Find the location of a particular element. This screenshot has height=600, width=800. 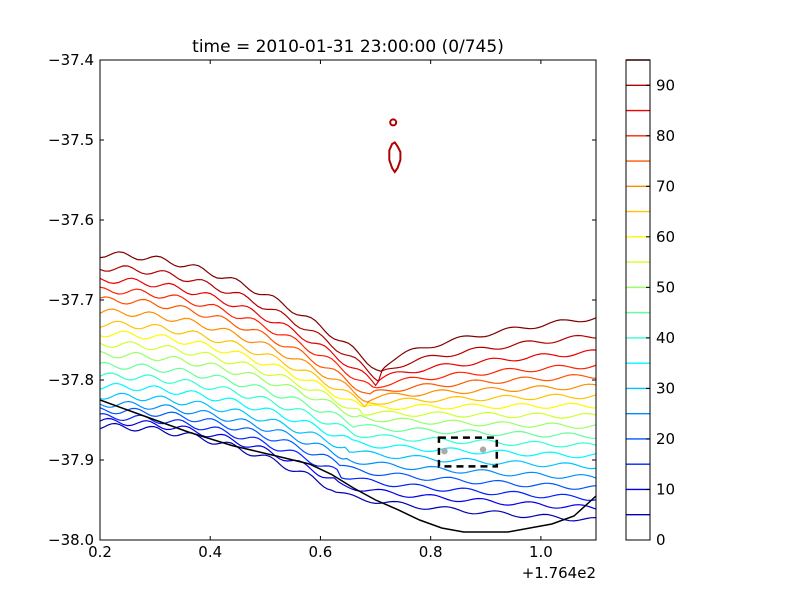

colorbar-tick-label: 40 is located at coordinates (665, 338).